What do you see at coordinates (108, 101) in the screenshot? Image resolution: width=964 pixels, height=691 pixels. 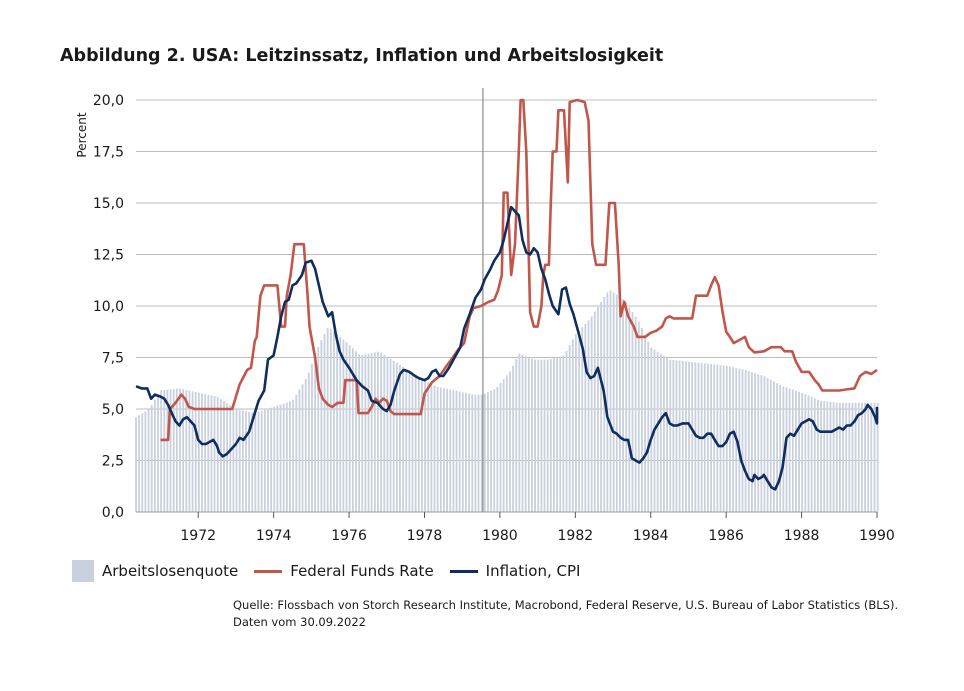 I see `y-tick-label-8: 20,0` at bounding box center [108, 101].